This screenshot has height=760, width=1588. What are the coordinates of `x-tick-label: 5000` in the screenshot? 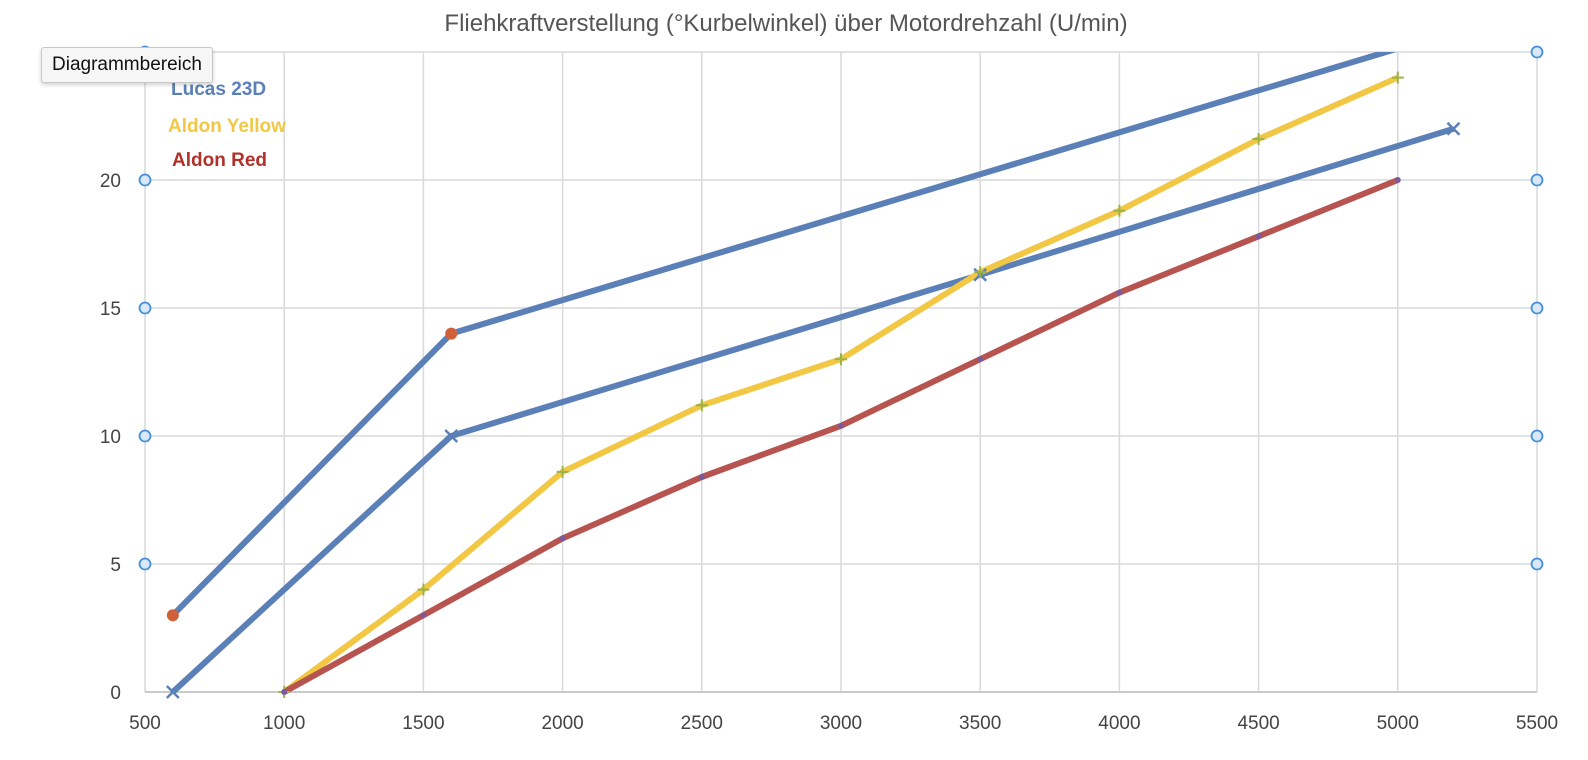 It's located at (1398, 723).